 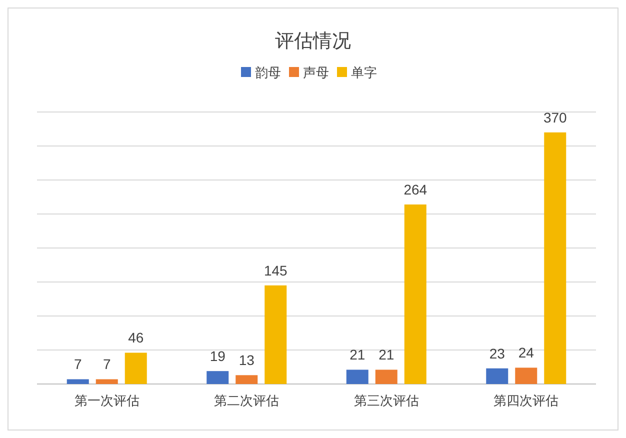 I want to click on data-label: 145, so click(x=276, y=270).